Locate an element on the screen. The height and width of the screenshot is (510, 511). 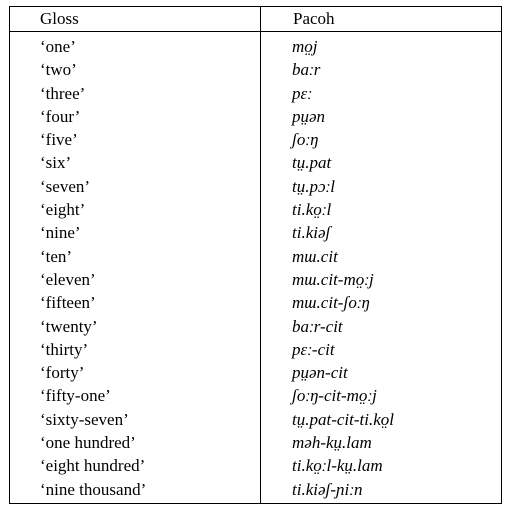
table-row: ‘four’ pṳən is located at coordinates (255, 116).